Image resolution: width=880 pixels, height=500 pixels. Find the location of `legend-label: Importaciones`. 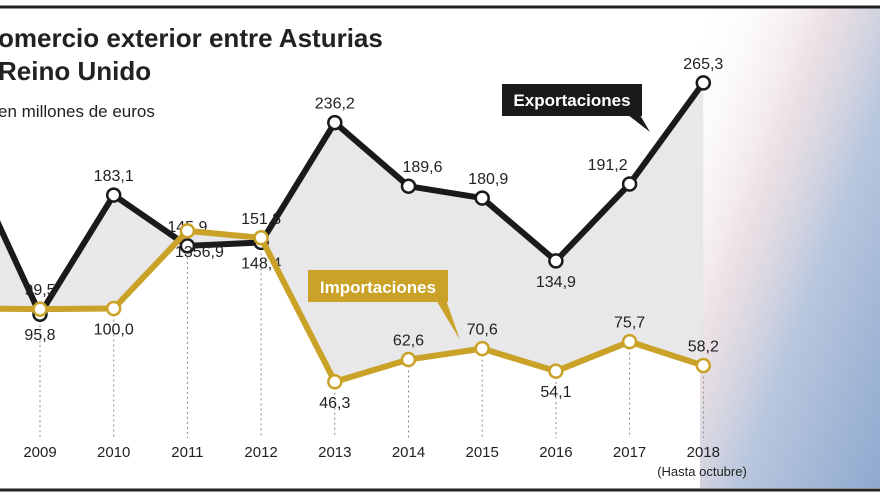

legend-label: Importaciones is located at coordinates (378, 287).